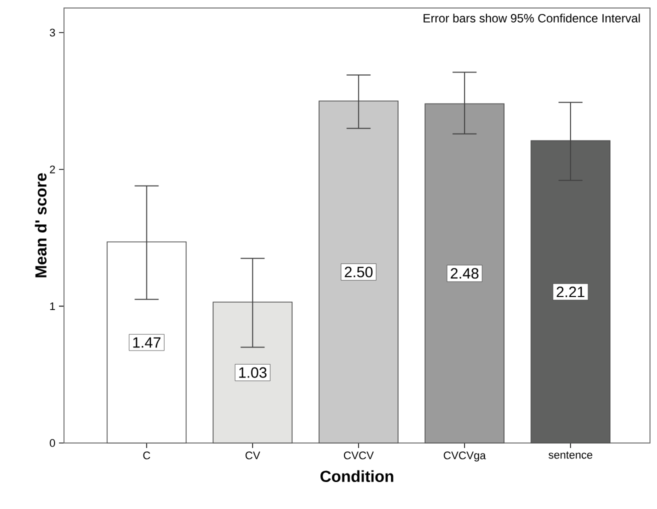 This screenshot has height=509, width=657. What do you see at coordinates (146, 456) in the screenshot?
I see `x-tick-label: C` at bounding box center [146, 456].